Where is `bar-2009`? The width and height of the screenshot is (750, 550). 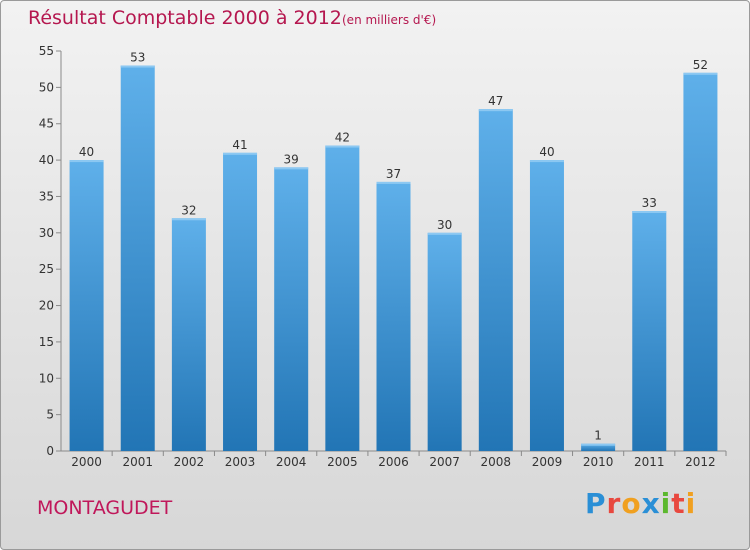 bar-2009 is located at coordinates (546, 305).